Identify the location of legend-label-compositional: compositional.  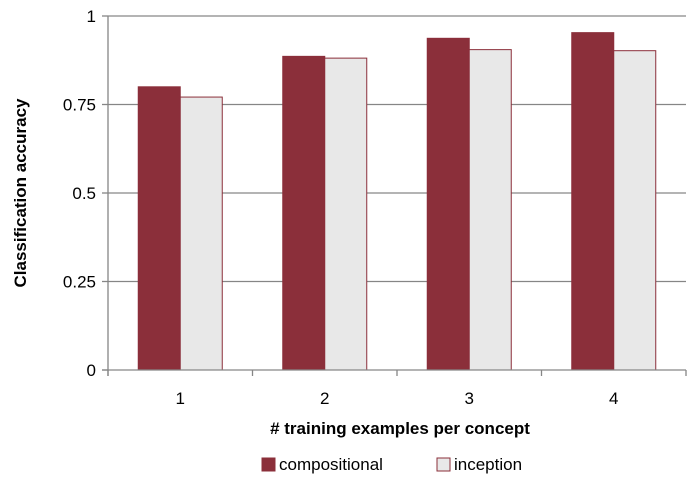
(331, 464).